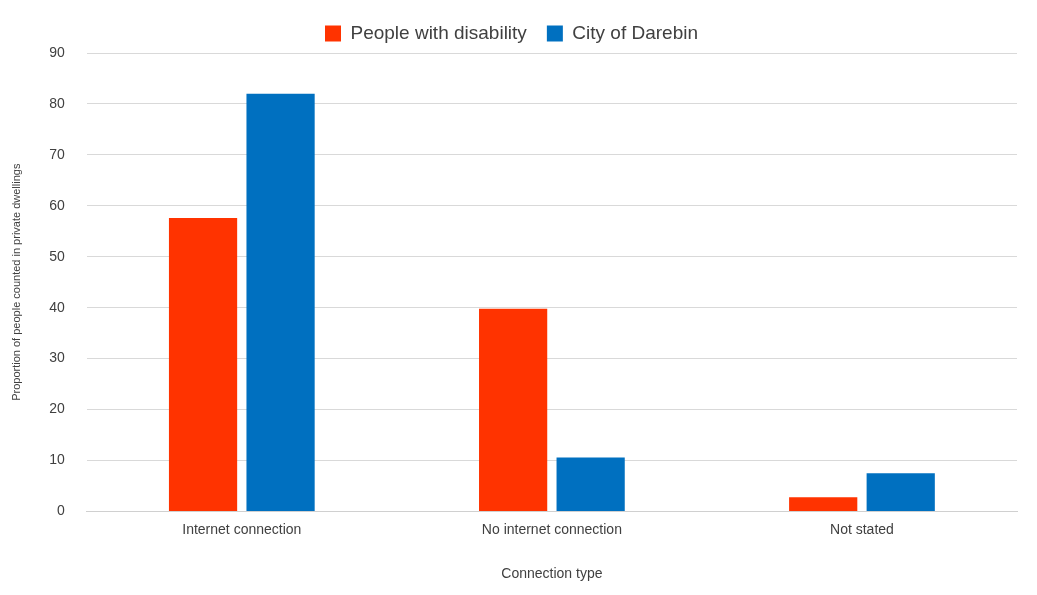 This screenshot has height=595, width=1037. I want to click on y-tick-label: 10, so click(57, 459).